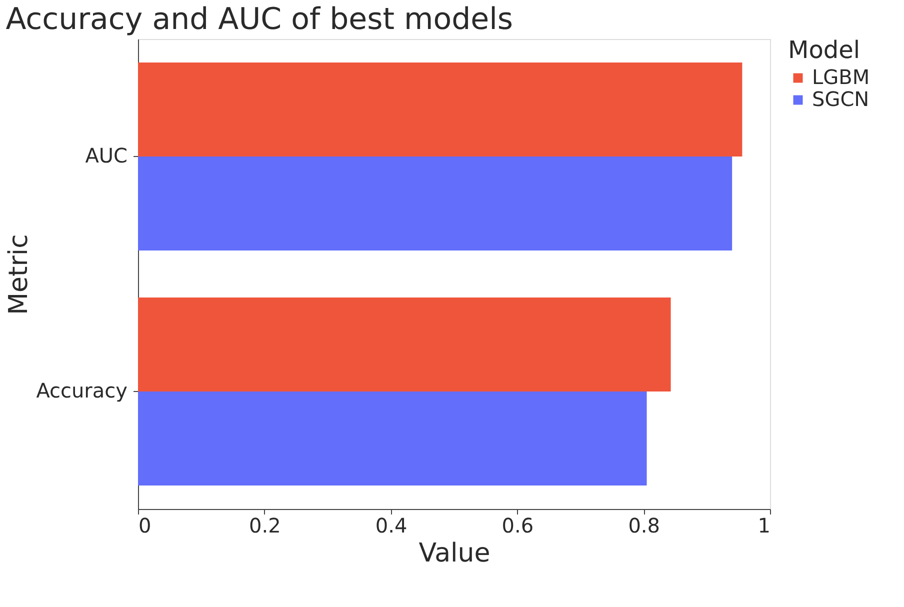 This screenshot has width=904, height=607. I want to click on x-axis-title: Value, so click(454, 553).